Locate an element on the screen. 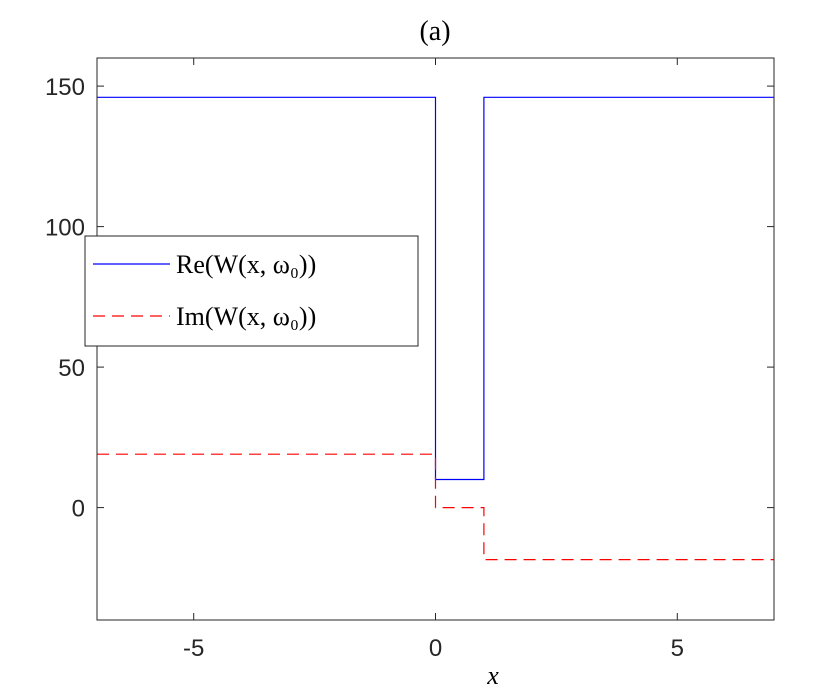  y-tick-label: 100 is located at coordinates (65, 228).